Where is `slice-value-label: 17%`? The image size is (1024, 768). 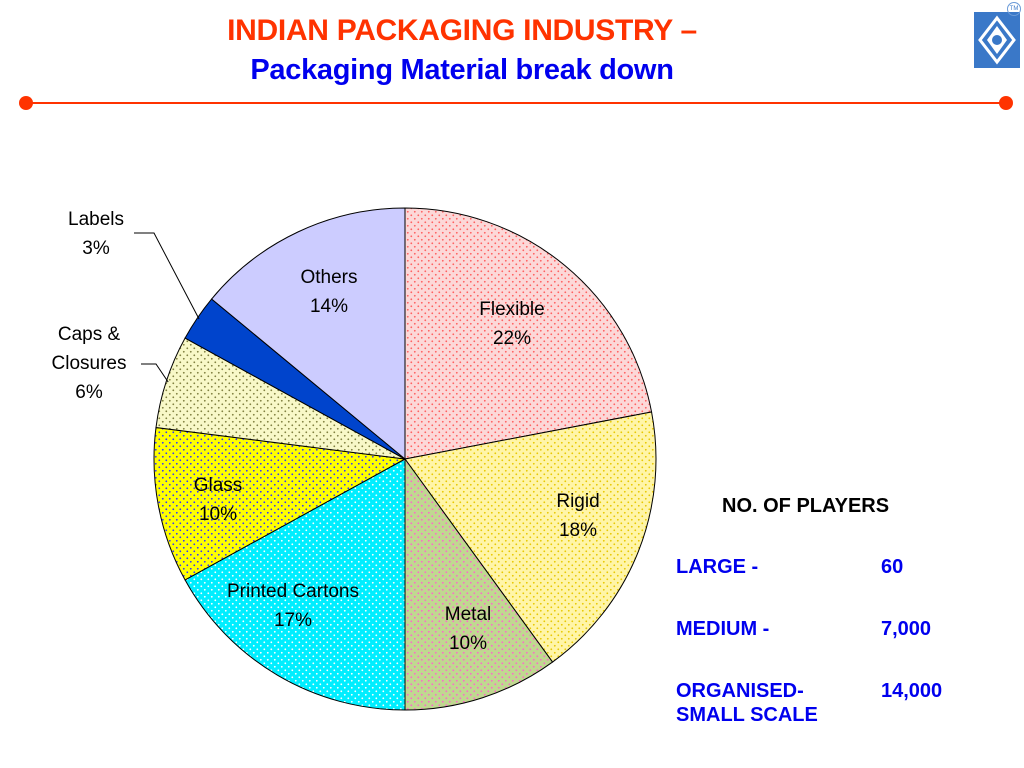
slice-value-label: 17% is located at coordinates (293, 620).